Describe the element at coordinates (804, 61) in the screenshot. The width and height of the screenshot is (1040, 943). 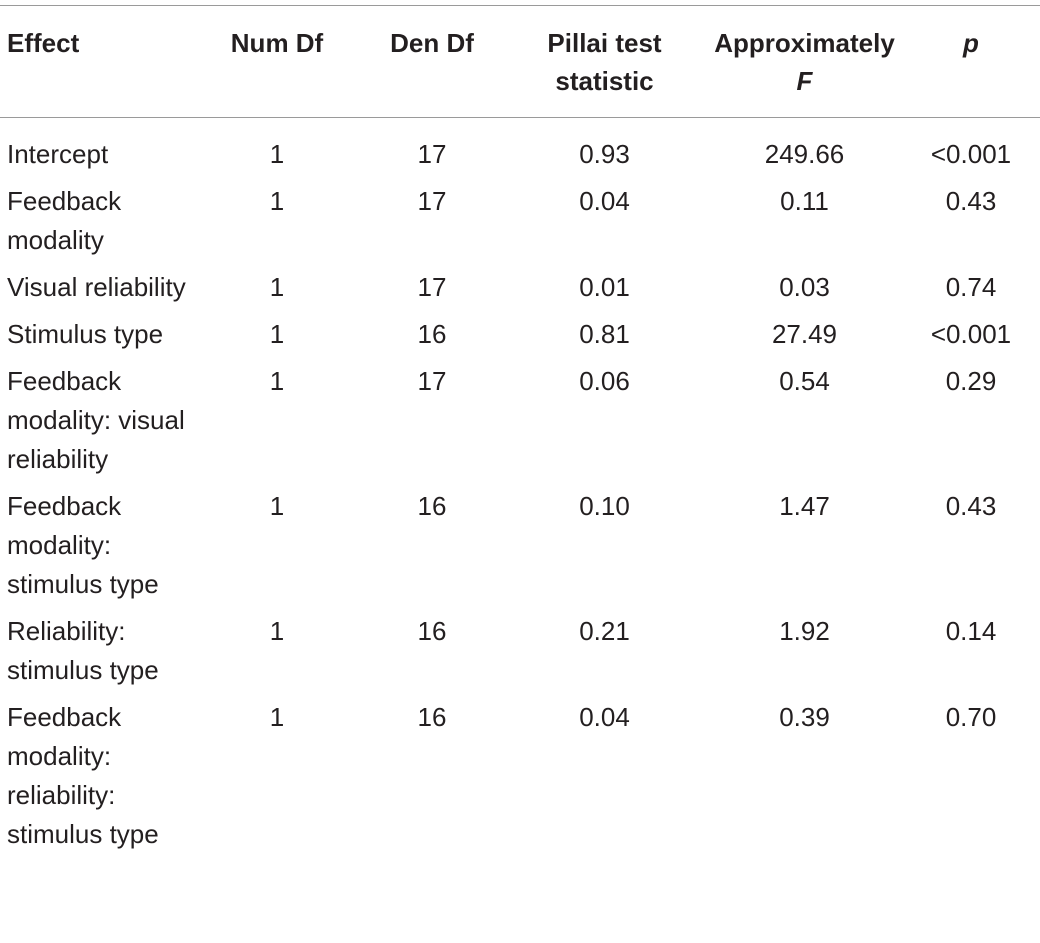
I see `header-cell: Approximately F` at that location.